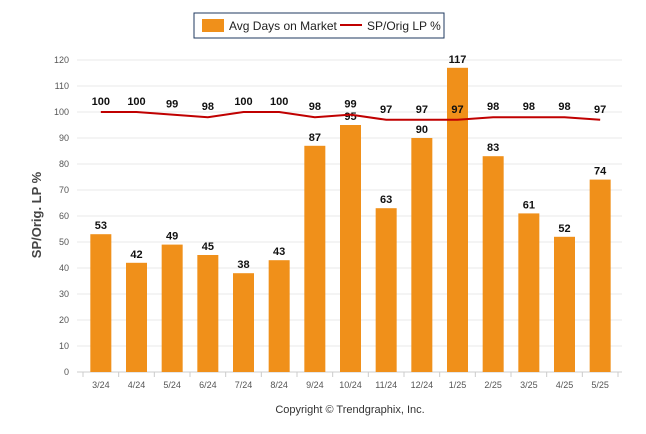 Image resolution: width=646 pixels, height=434 pixels. Describe the element at coordinates (101, 226) in the screenshot. I see `bar-data-label: 53` at that location.